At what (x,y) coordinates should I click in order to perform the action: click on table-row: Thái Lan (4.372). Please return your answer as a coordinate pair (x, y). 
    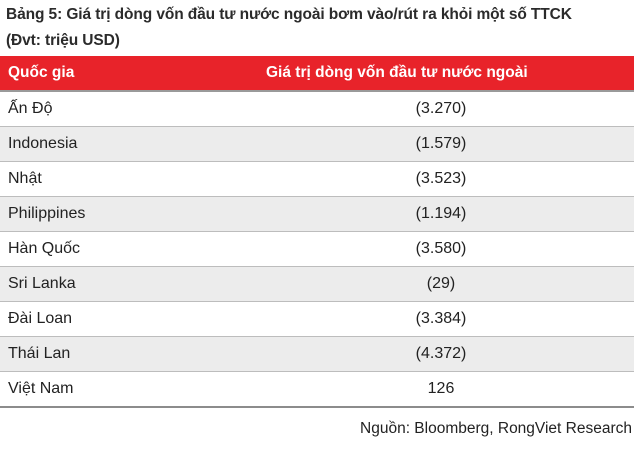
    Looking at the image, I should click on (317, 354).